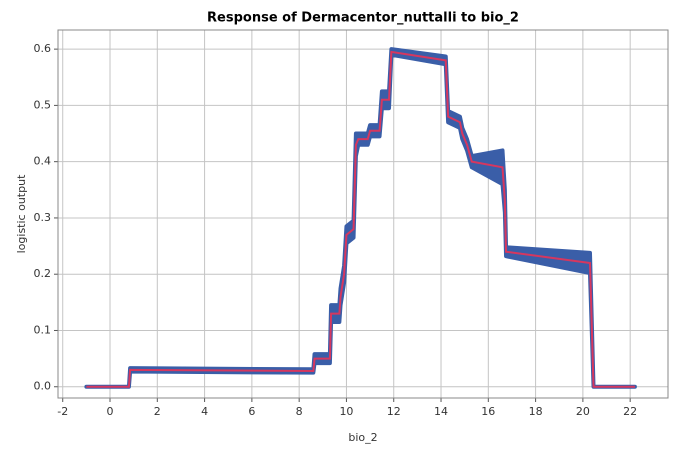 The width and height of the screenshot is (691, 452). I want to click on x-tick-label: 0, so click(110, 411).